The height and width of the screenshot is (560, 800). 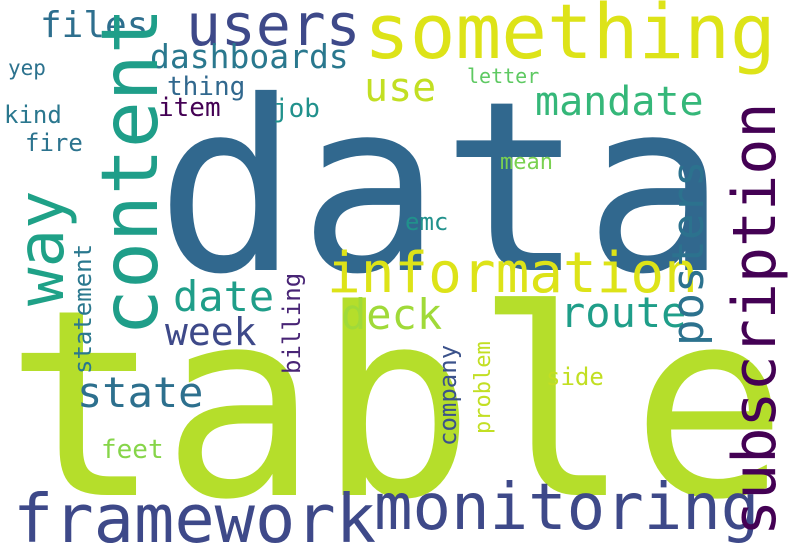 I want to click on word-fire: fire, so click(x=54, y=143).